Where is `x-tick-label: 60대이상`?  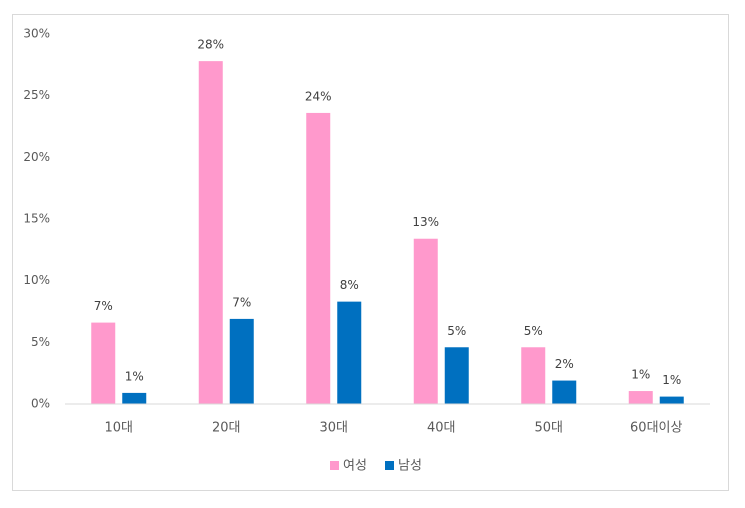 x-tick-label: 60대이상 is located at coordinates (656, 428).